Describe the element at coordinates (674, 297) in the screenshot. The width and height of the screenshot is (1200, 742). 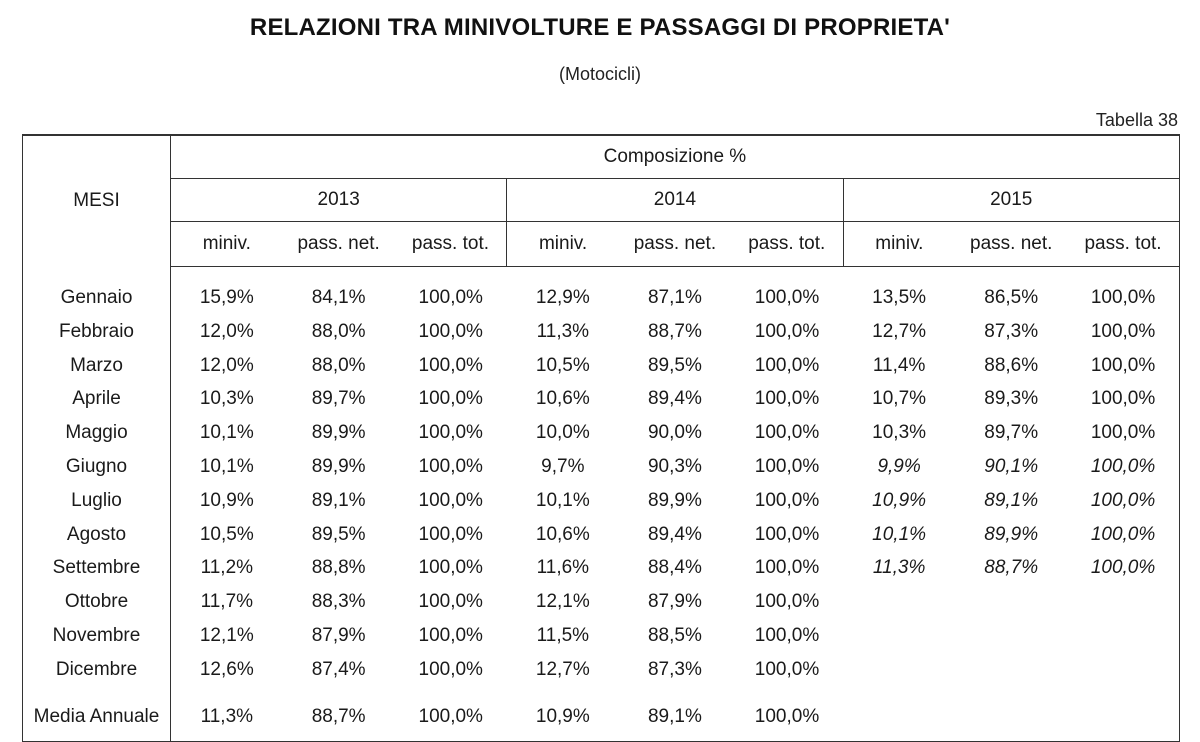
I see `cell-2014-pass-net: 87,1%` at that location.